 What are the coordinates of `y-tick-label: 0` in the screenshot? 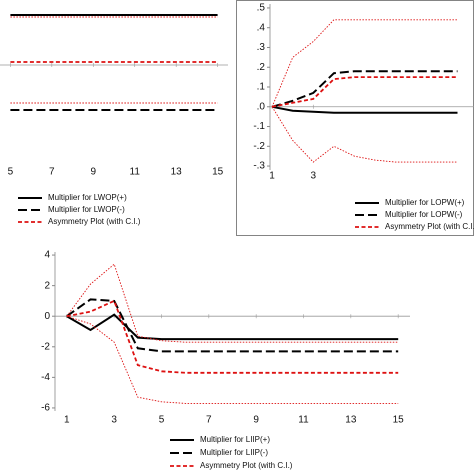 It's located at (47, 316).